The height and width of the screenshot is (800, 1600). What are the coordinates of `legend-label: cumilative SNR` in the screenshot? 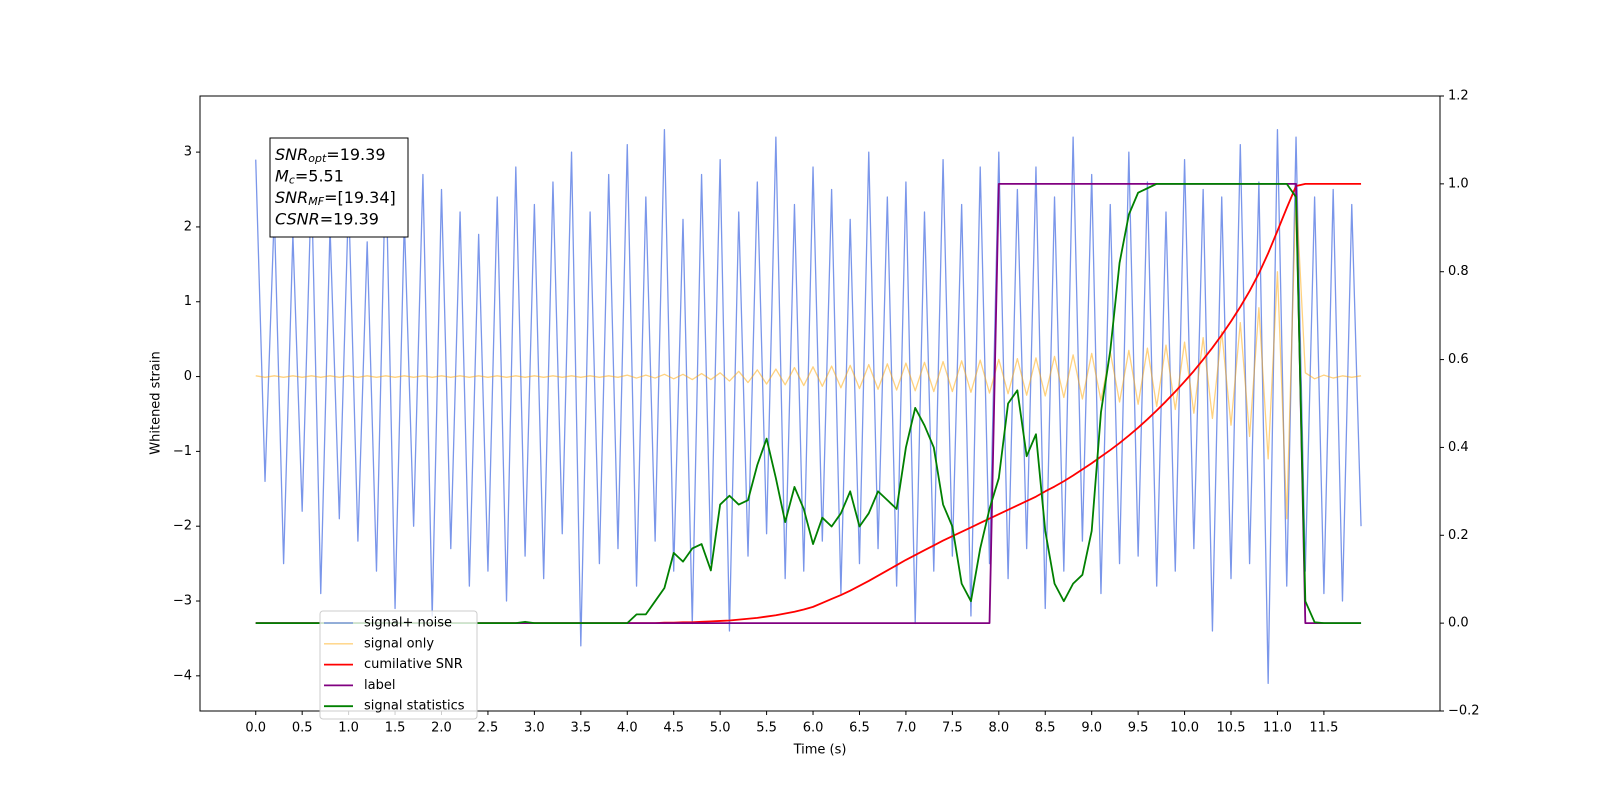 It's located at (413, 664).